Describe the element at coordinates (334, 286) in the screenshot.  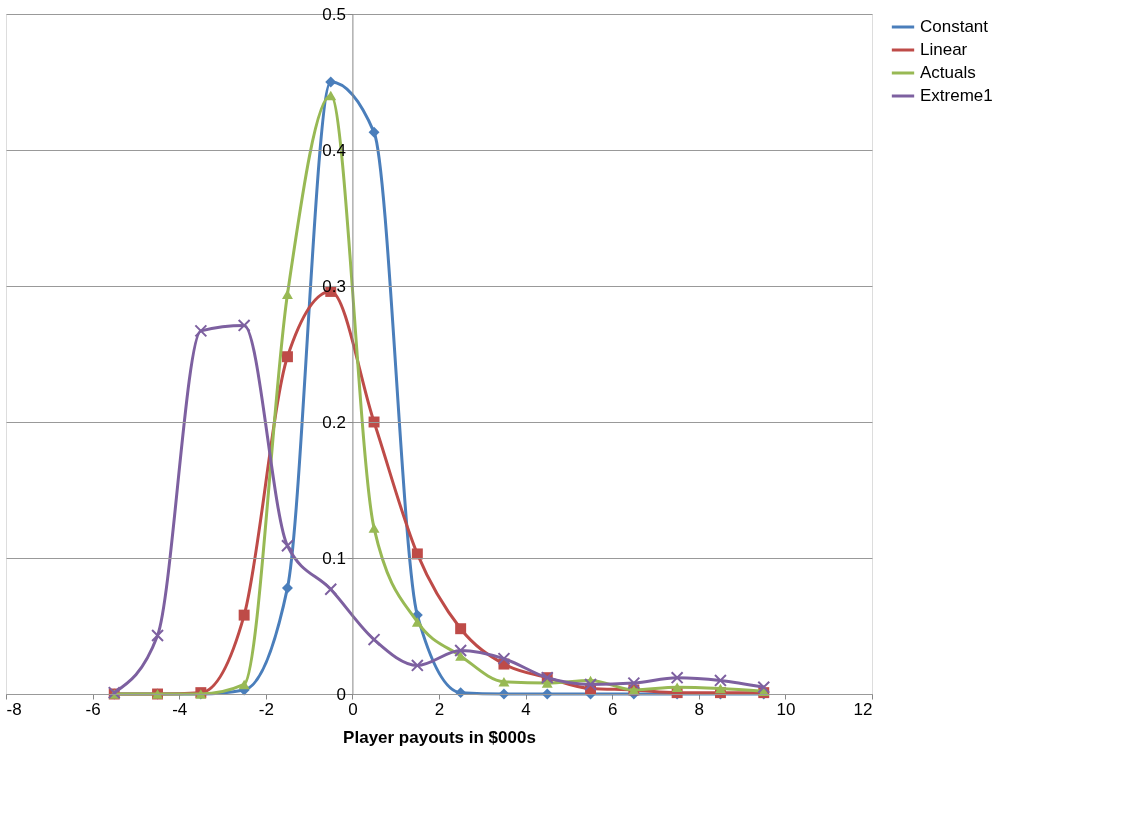
I see `y-tick-label: 0.3` at that location.